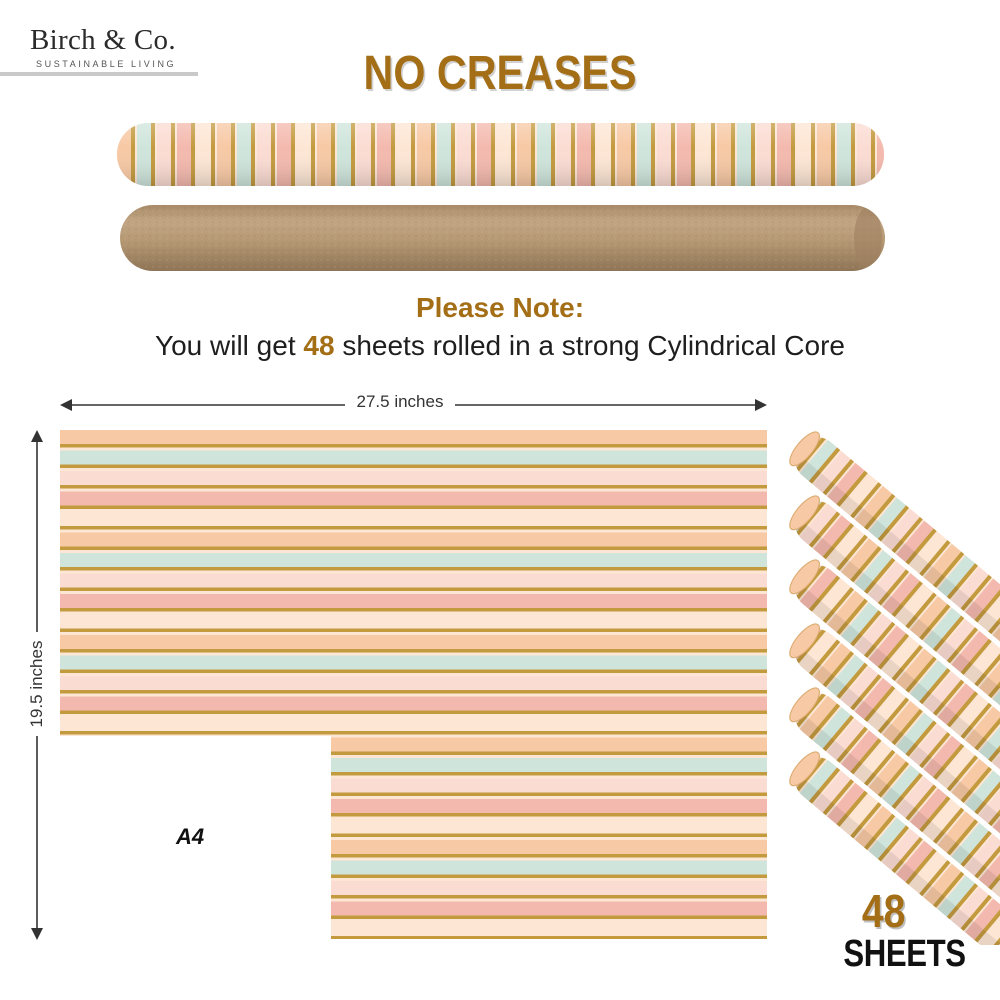 The image size is (1000, 1000). I want to click on sheets-word: SHEETS, so click(904, 954).